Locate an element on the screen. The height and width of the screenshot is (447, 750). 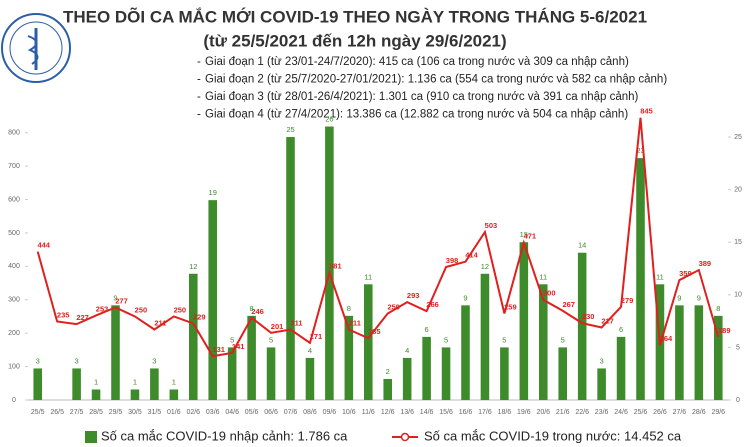
line-label: 185 is located at coordinates (374, 331).